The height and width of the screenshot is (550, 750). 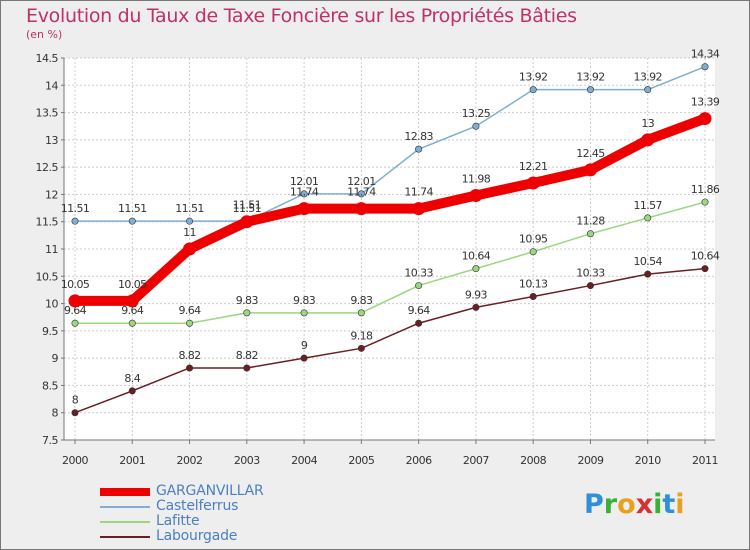 I want to click on x-tick-label: 2011, so click(x=705, y=460).